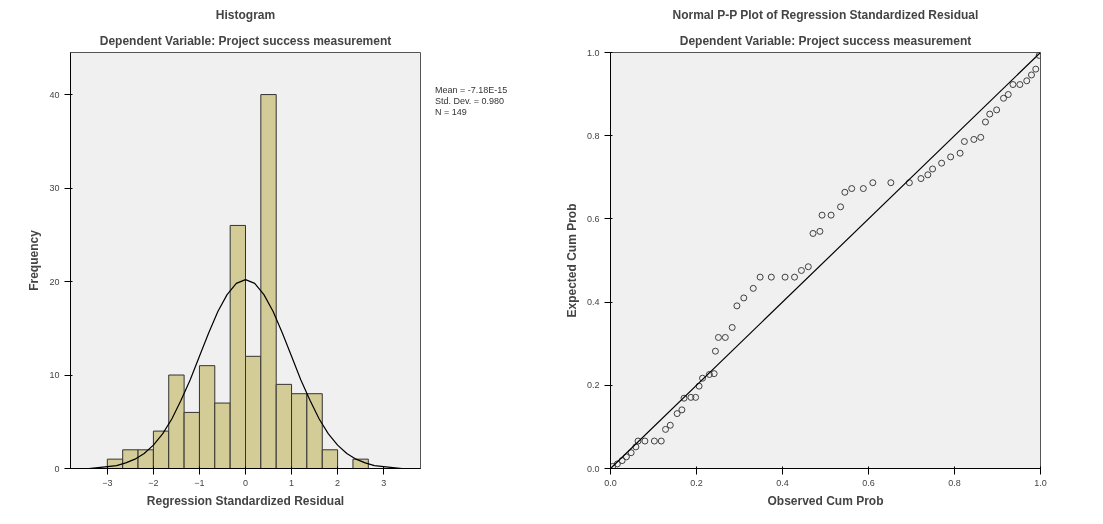  Describe the element at coordinates (954, 482) in the screenshot. I see `x-tick-label: 0.8` at that location.